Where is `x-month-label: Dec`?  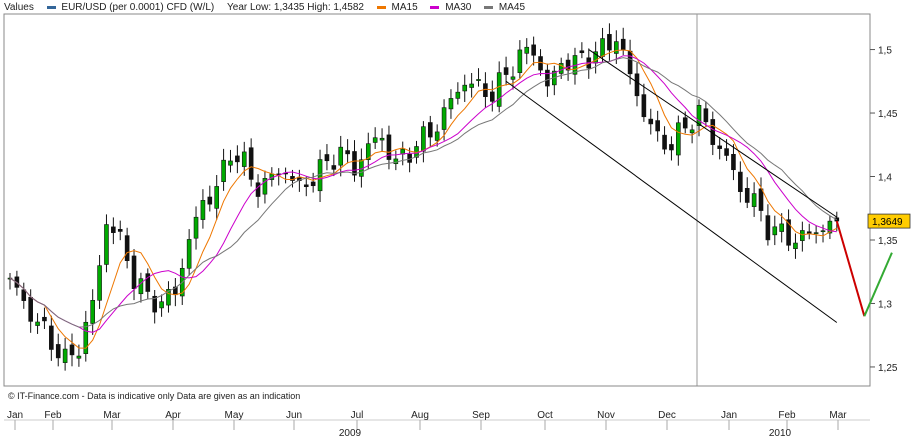 x-month-label: Dec is located at coordinates (667, 415).